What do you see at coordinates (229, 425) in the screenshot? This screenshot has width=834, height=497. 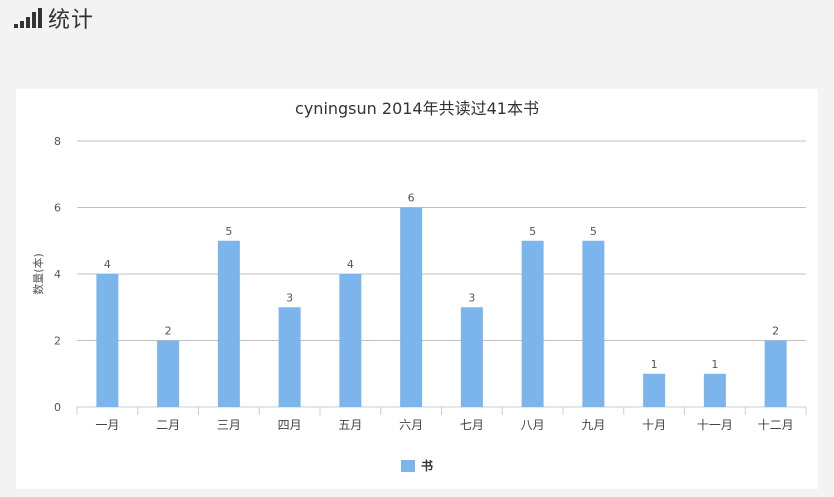 I see `x-tick-label: 三月` at bounding box center [229, 425].